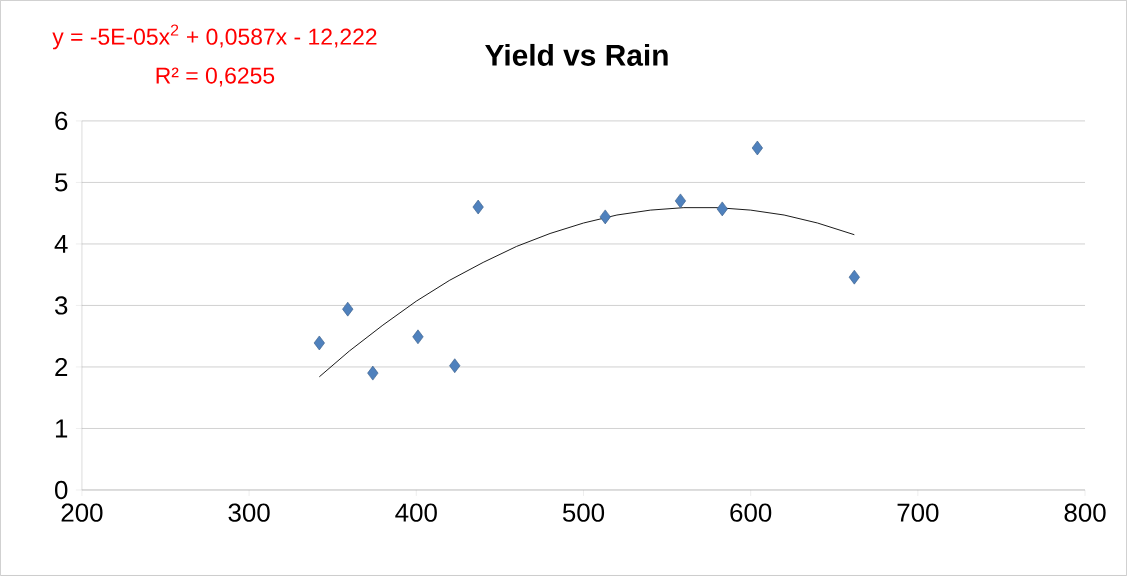 The height and width of the screenshot is (576, 1127). What do you see at coordinates (1085, 512) in the screenshot?
I see `x-tick-label: 800` at bounding box center [1085, 512].